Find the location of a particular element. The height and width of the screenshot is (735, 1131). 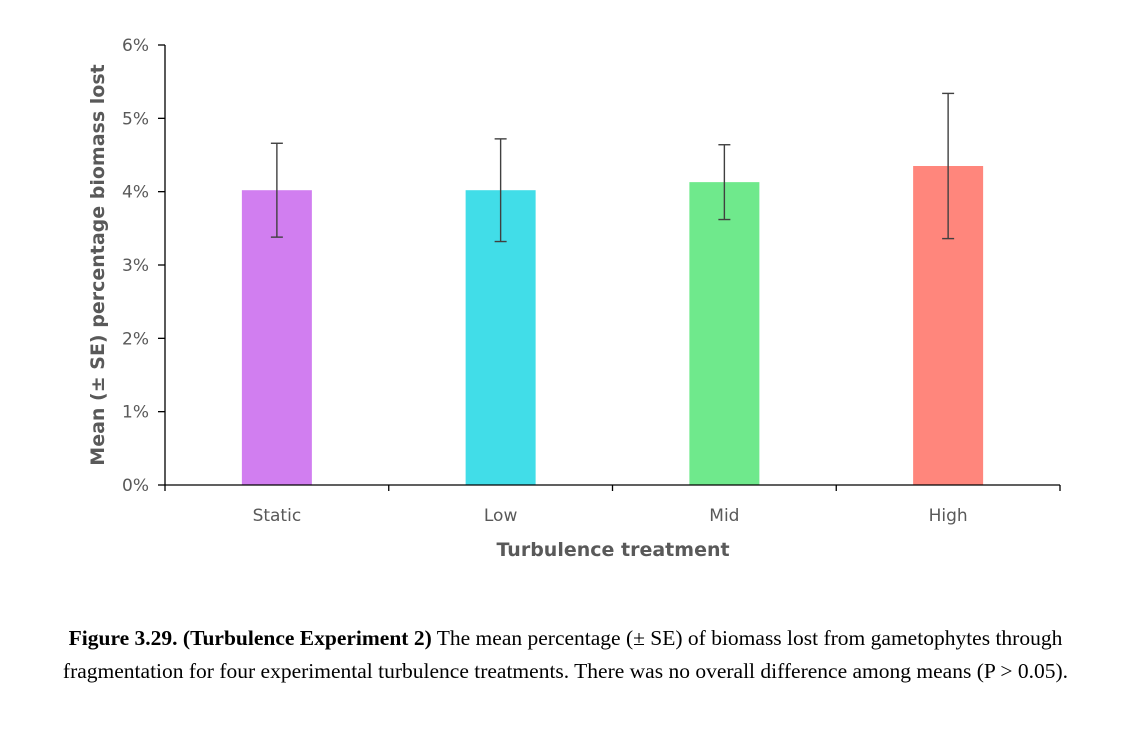

y-tick-label: 2% is located at coordinates (135, 339).